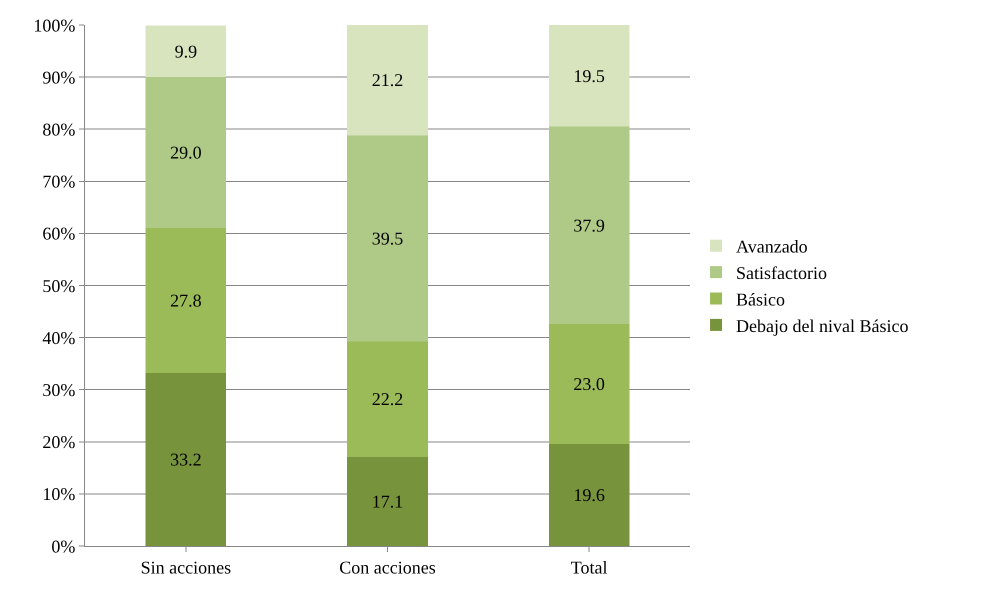 This screenshot has width=985, height=590. What do you see at coordinates (54, 25) in the screenshot?
I see `y-tick-label: 100%` at bounding box center [54, 25].